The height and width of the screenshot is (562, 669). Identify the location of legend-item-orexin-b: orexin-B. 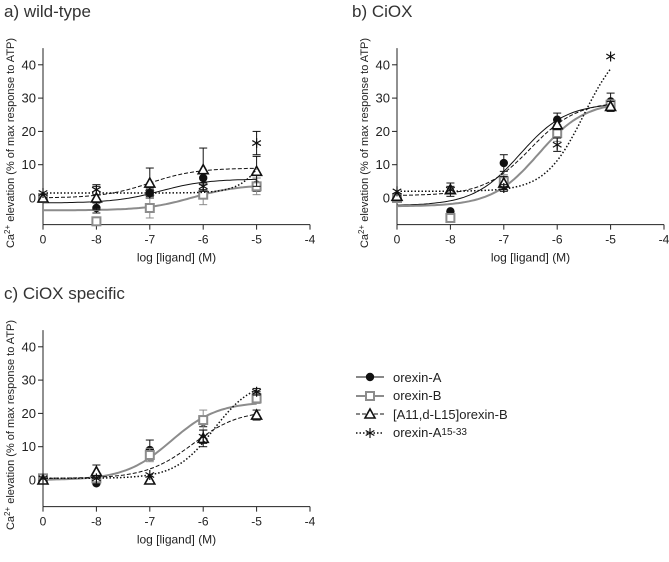
(431, 396).